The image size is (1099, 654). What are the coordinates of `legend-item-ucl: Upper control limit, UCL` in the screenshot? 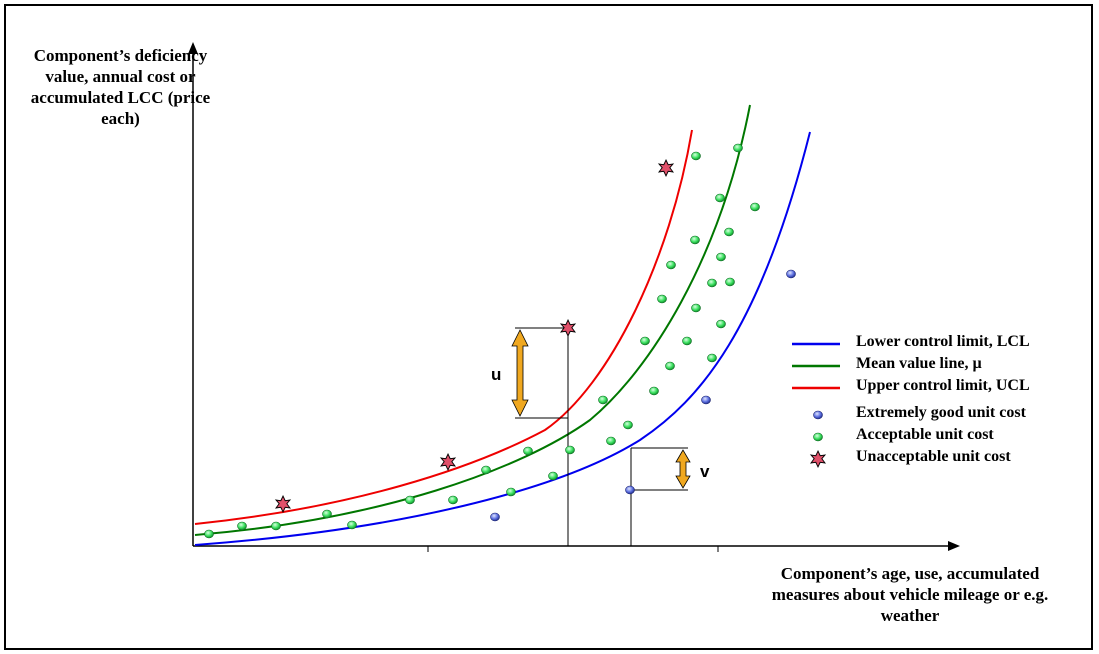 It's located at (938, 388).